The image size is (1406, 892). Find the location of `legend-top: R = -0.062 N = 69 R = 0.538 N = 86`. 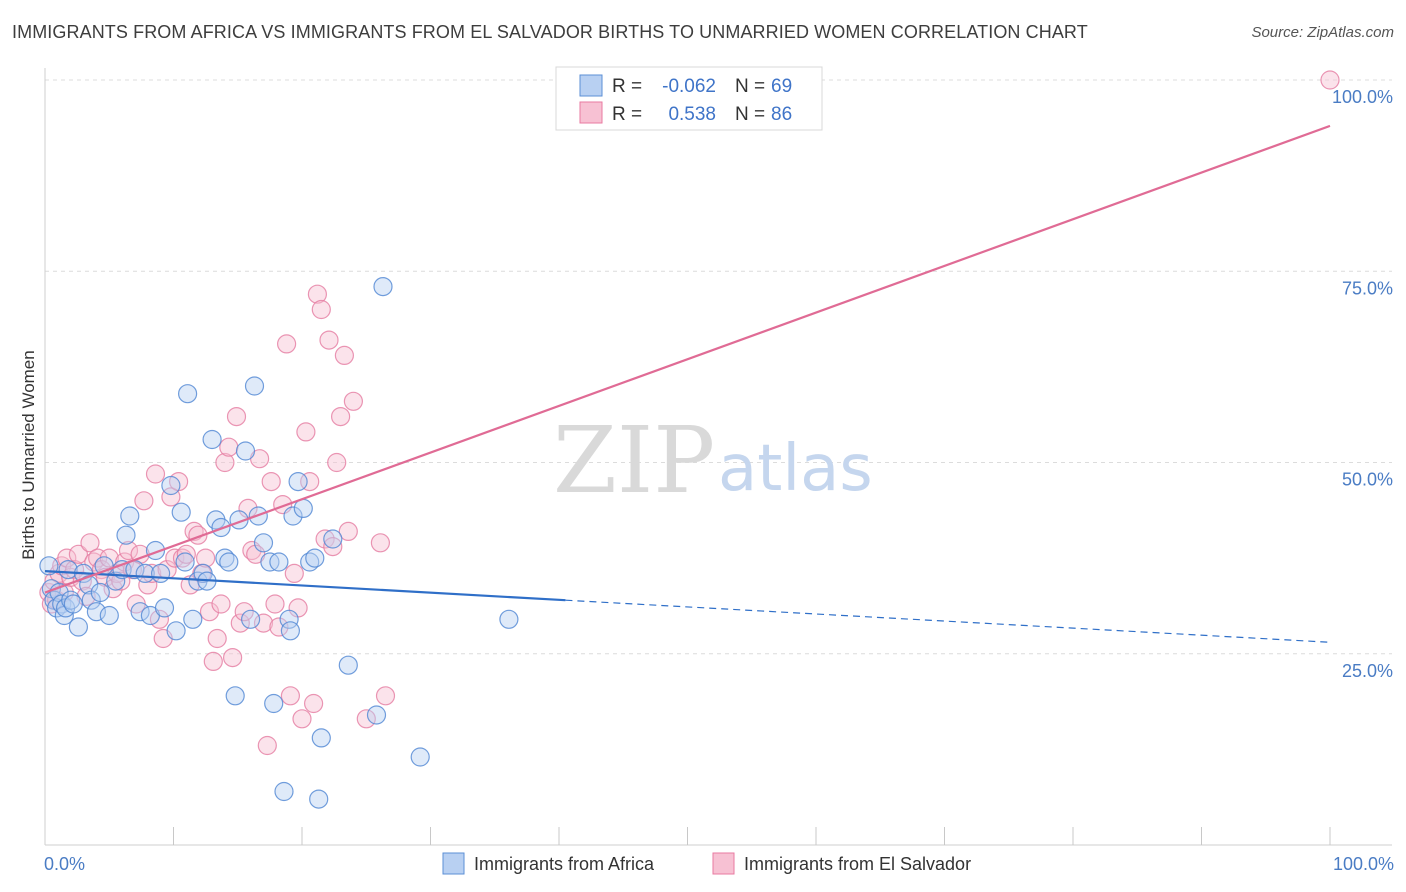

legend-top: R = -0.062 N = 69 R = 0.538 N = 86 is located at coordinates (689, 98).